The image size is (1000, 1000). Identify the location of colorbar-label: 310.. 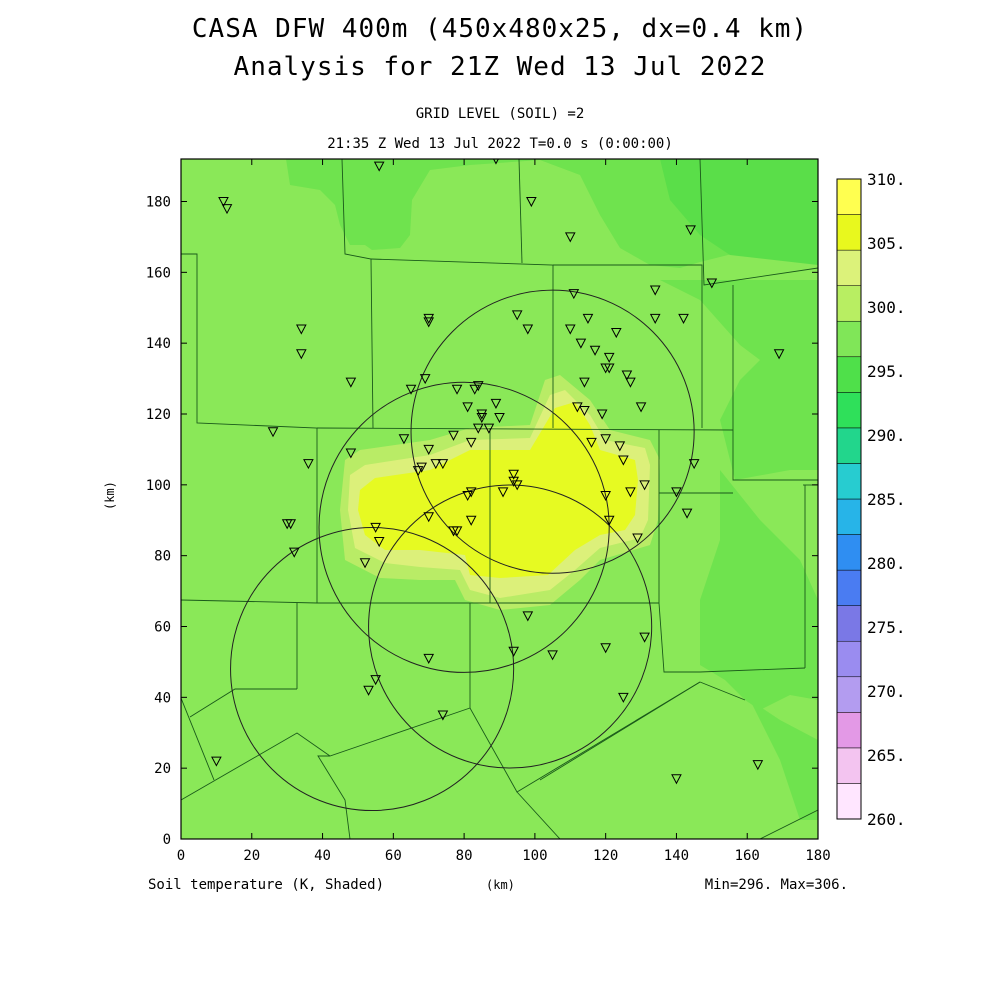
(886, 179).